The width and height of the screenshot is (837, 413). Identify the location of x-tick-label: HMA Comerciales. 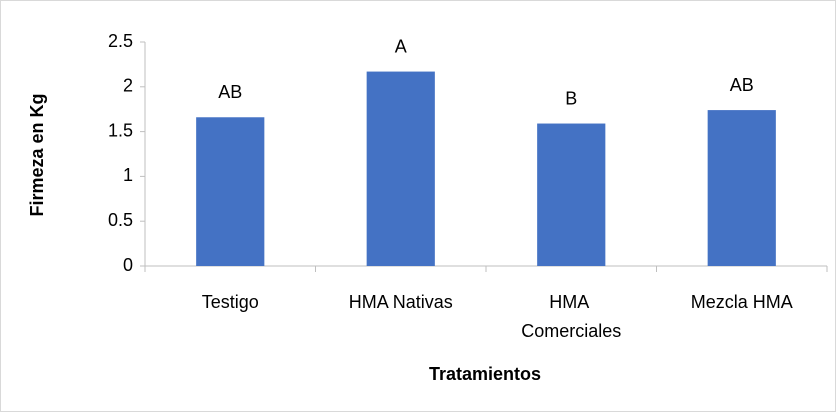
(571, 316).